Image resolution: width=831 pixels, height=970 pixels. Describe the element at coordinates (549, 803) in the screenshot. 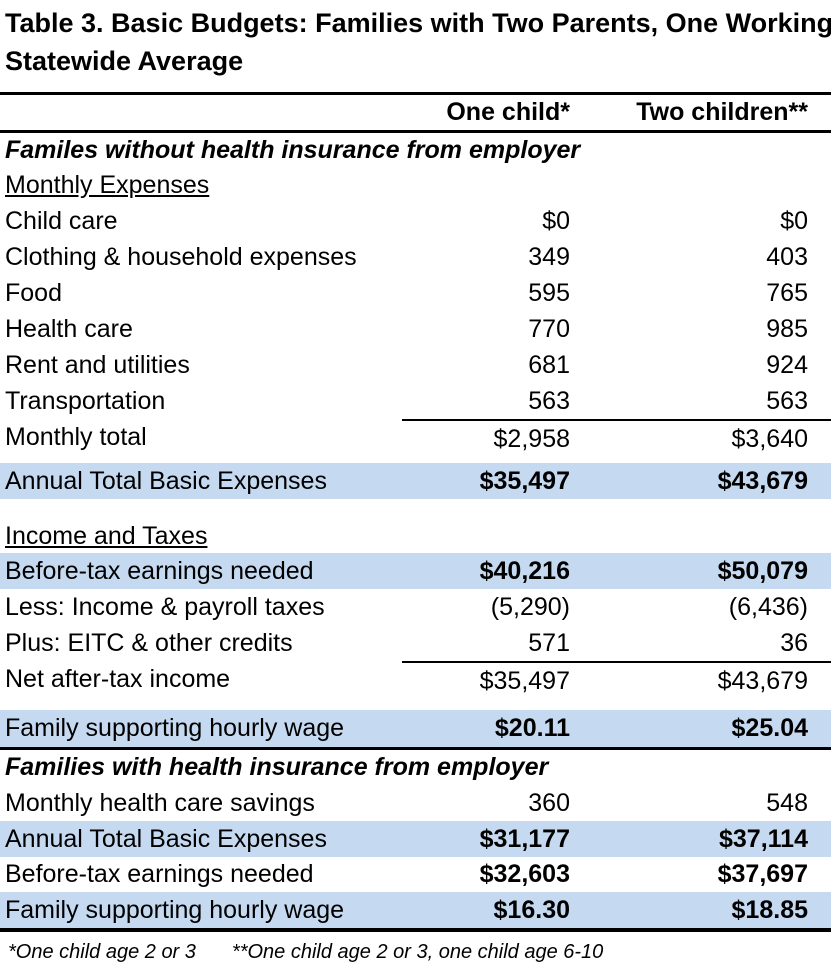

I see `value-one-child: 360` at that location.